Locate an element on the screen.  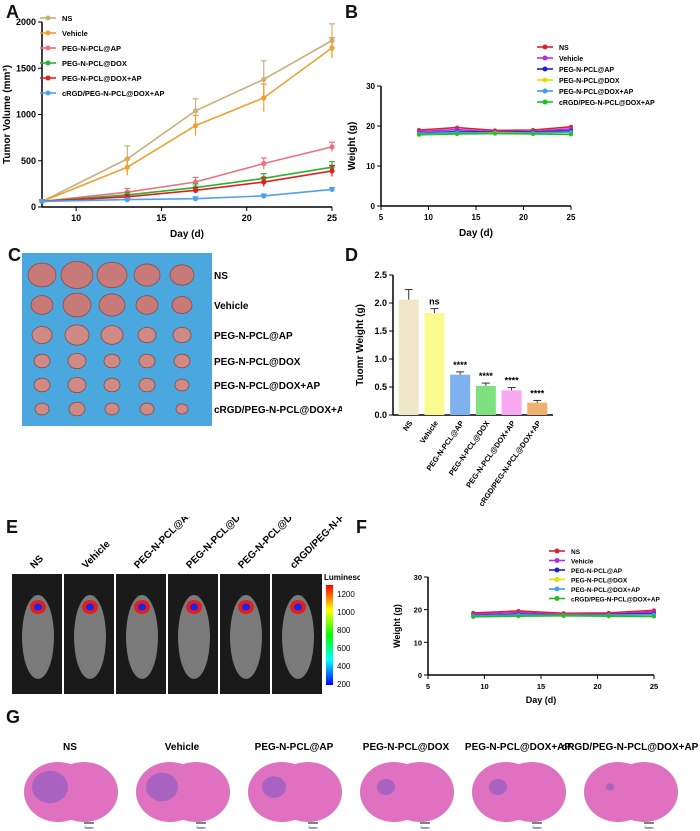
y-tick-label: 1500 is located at coordinates (26, 68).